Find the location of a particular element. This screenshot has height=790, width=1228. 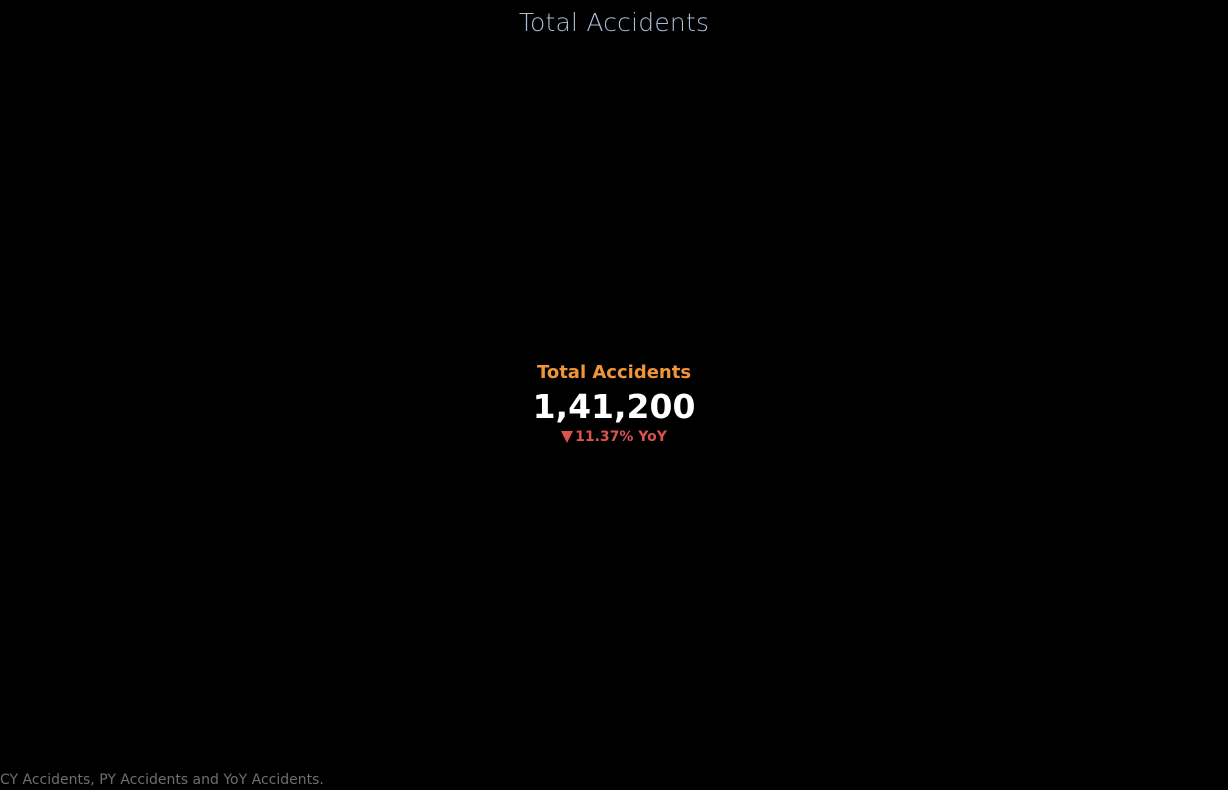

kpi-value: 1,41,200 is located at coordinates (614, 406).